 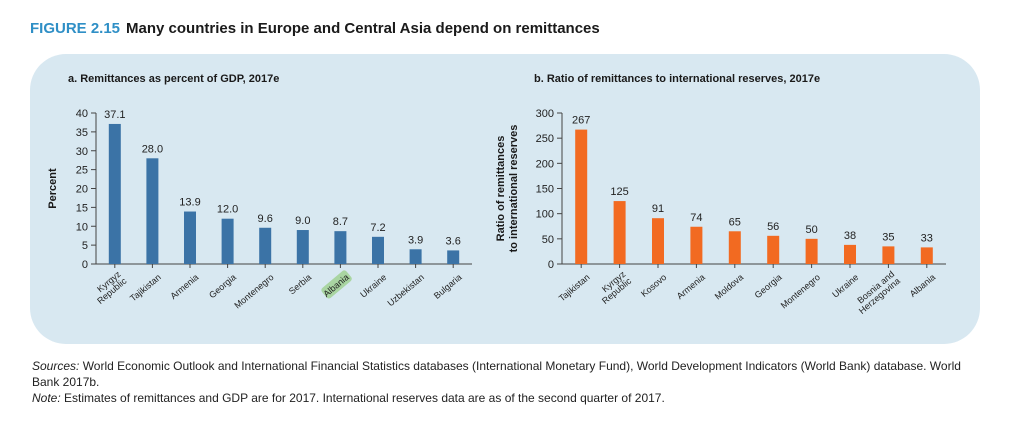 I want to click on value-label: 13.9, so click(x=189, y=203).